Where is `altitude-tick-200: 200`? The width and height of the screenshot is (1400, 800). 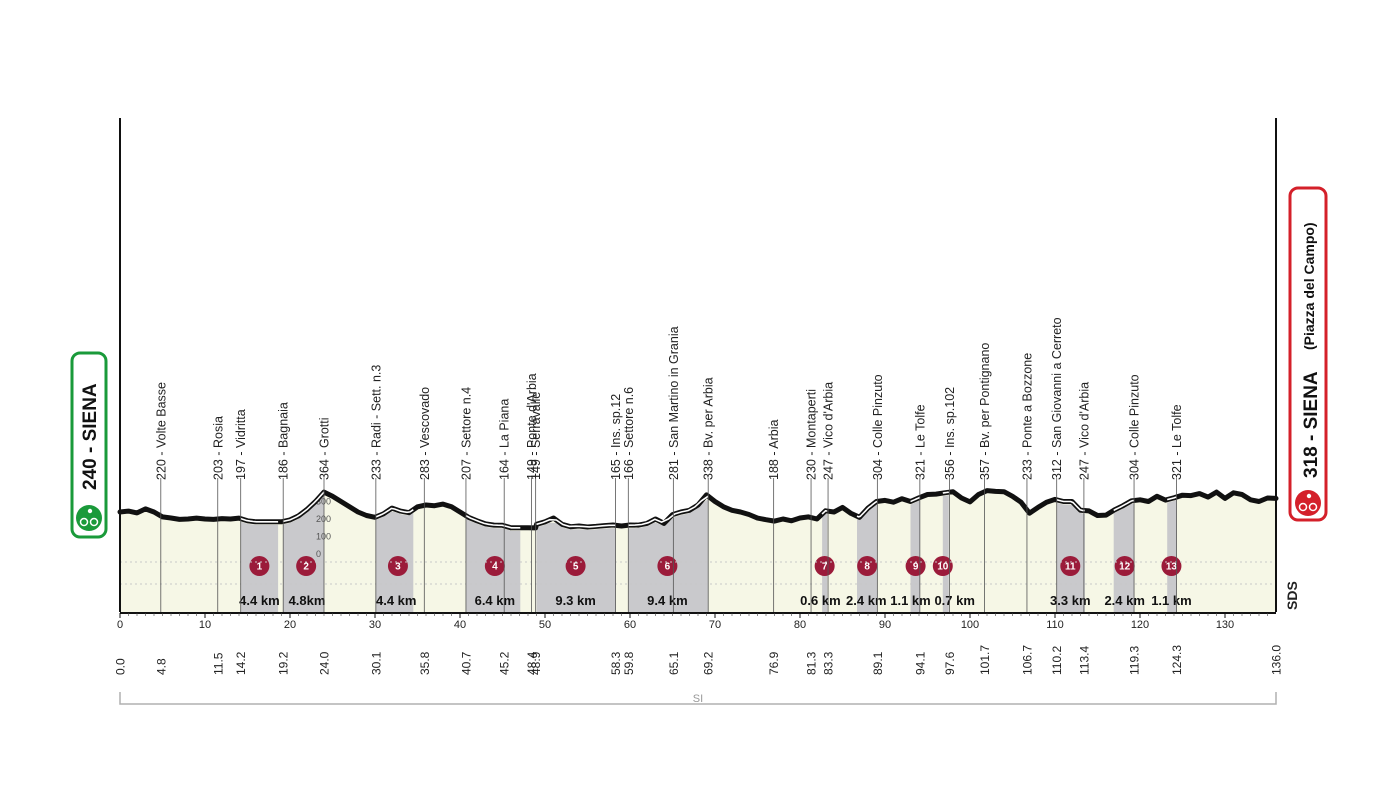
altitude-tick-200: 200 is located at coordinates (323, 519).